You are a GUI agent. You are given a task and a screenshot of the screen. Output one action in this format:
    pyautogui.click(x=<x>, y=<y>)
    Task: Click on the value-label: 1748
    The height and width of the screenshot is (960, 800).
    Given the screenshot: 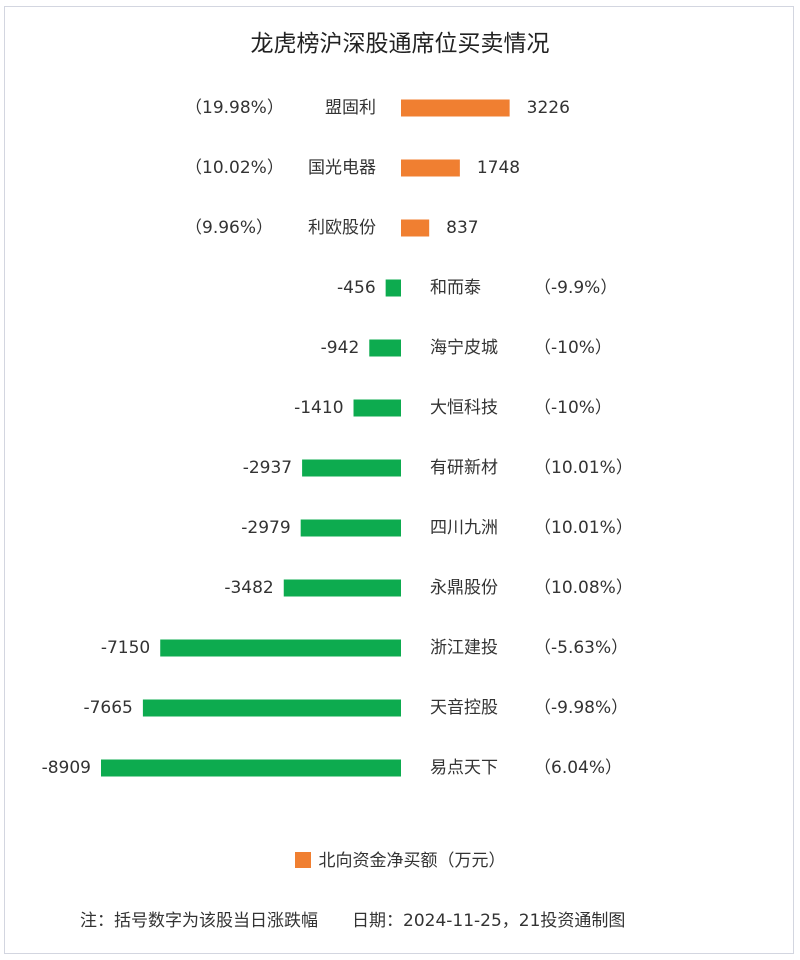 What is the action you would take?
    pyautogui.click(x=498, y=168)
    